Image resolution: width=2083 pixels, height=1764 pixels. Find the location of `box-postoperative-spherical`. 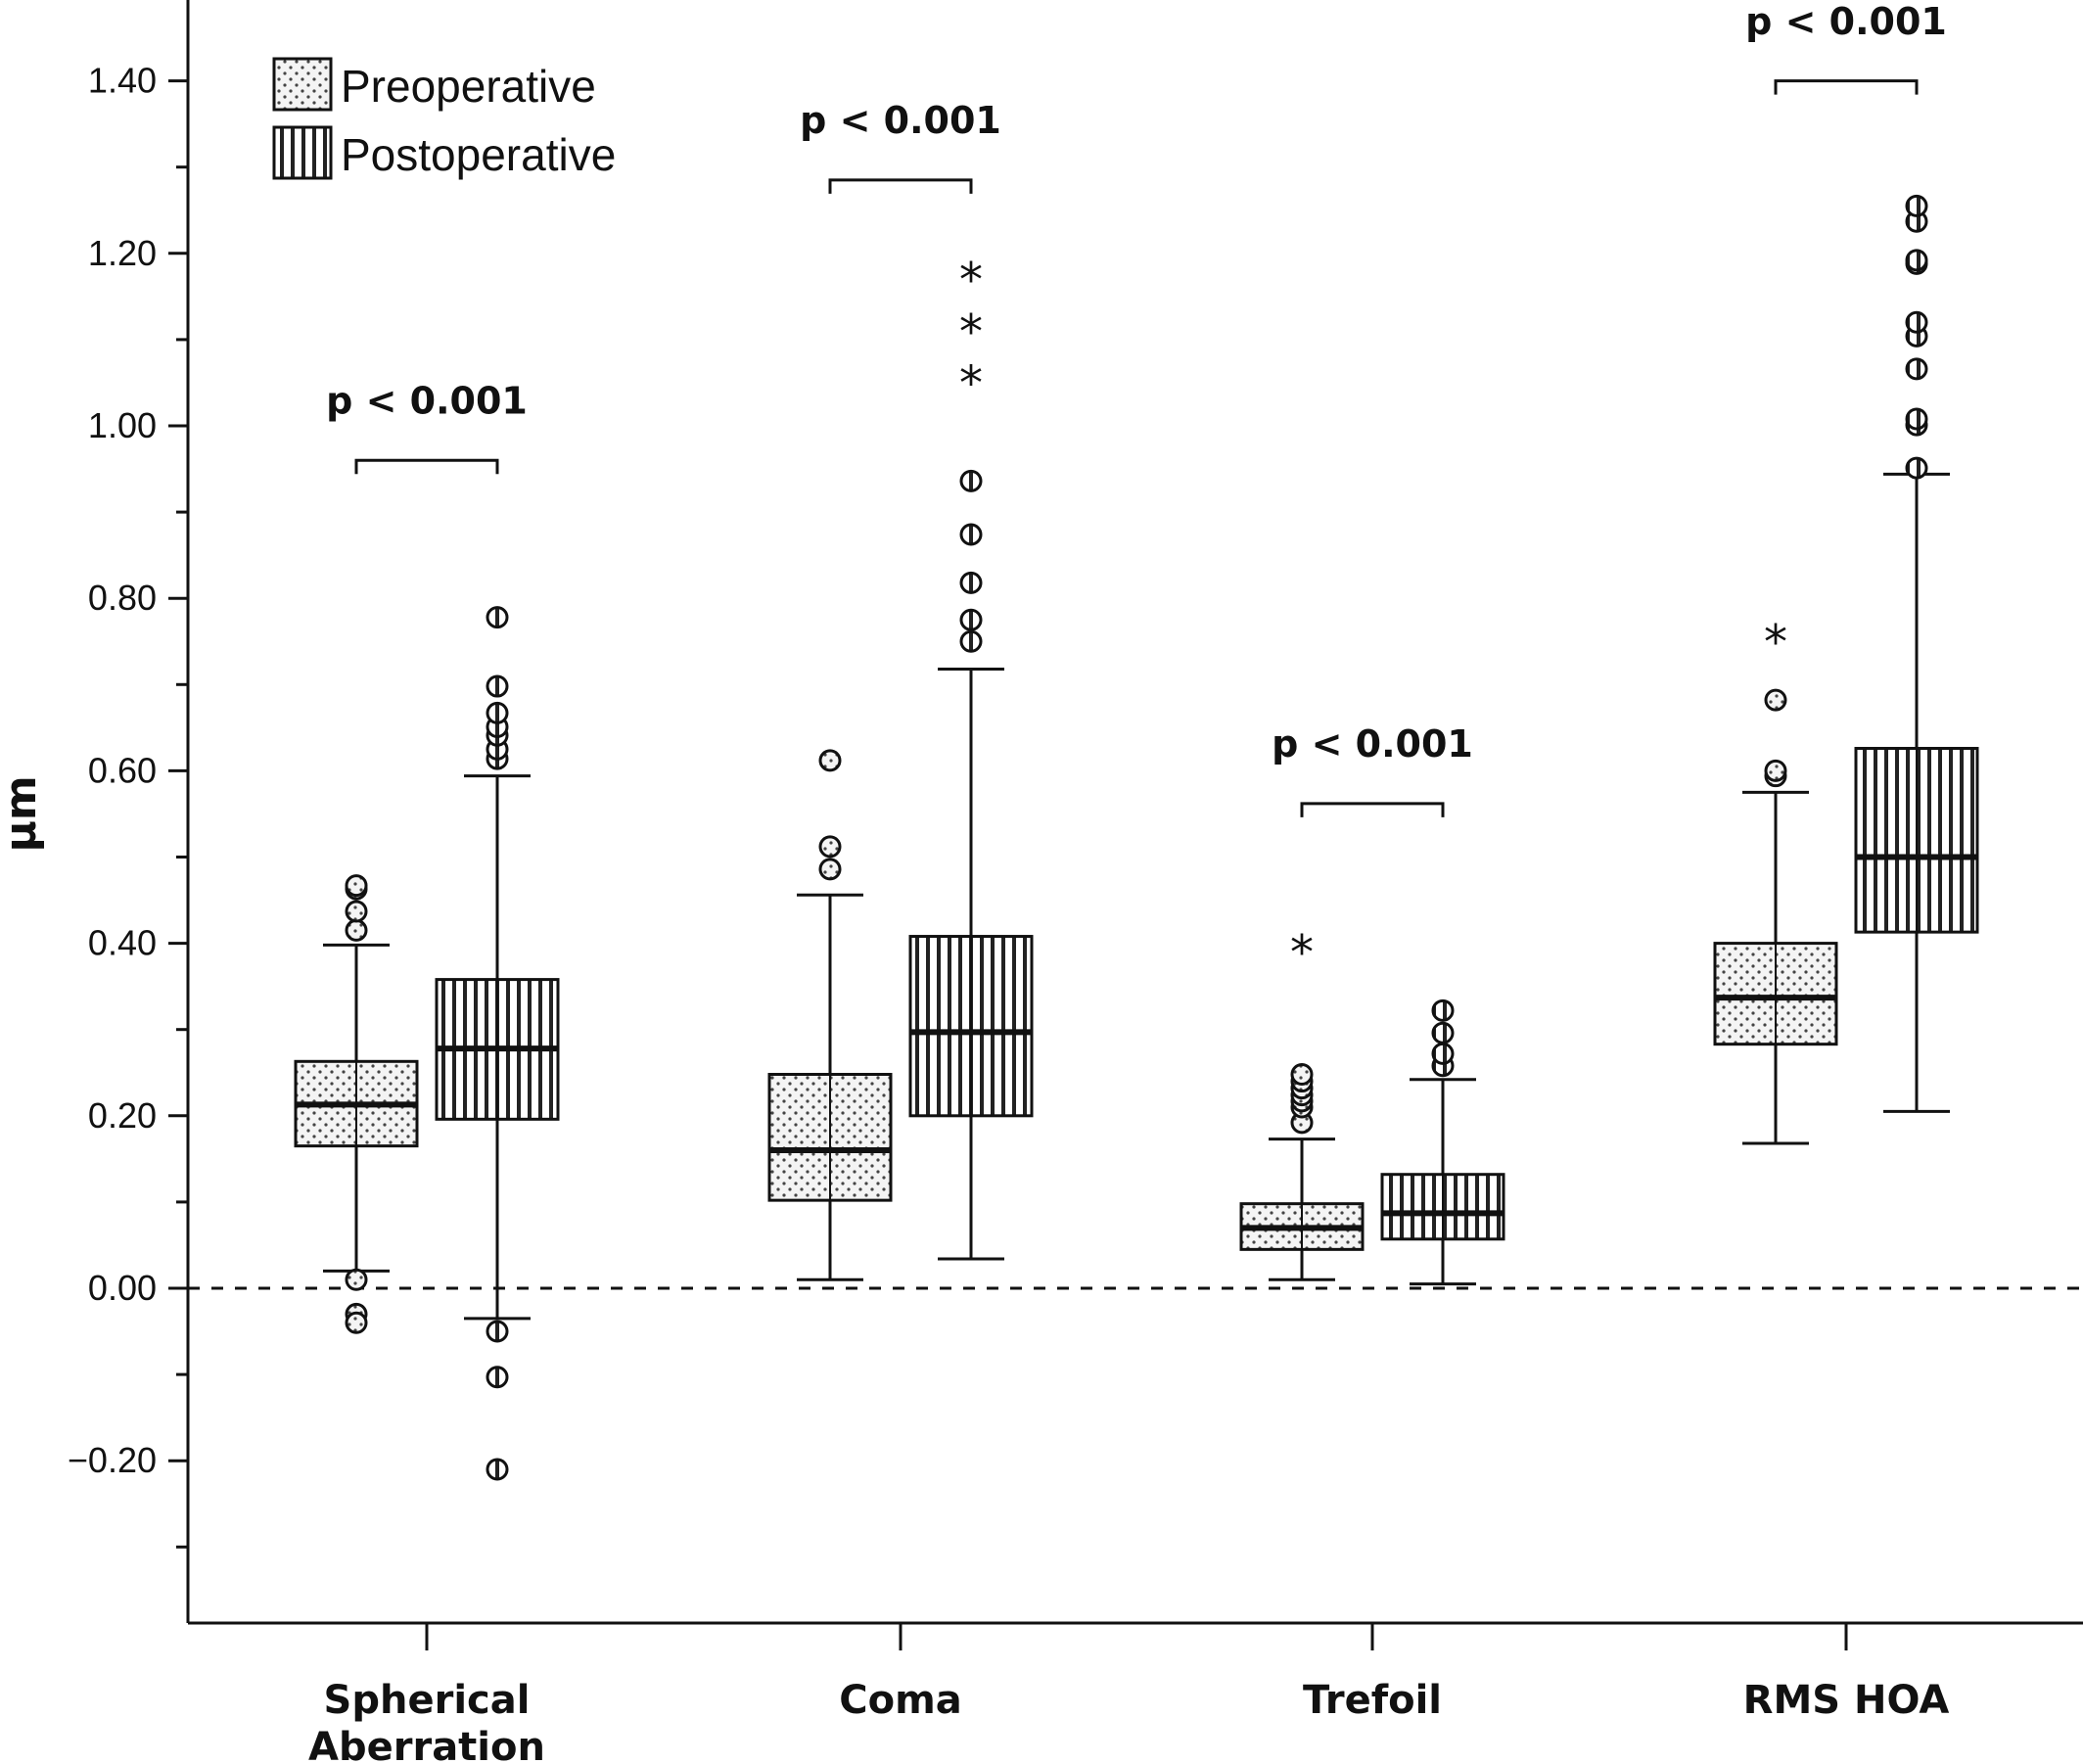

box-postoperative-spherical is located at coordinates (497, 1043).